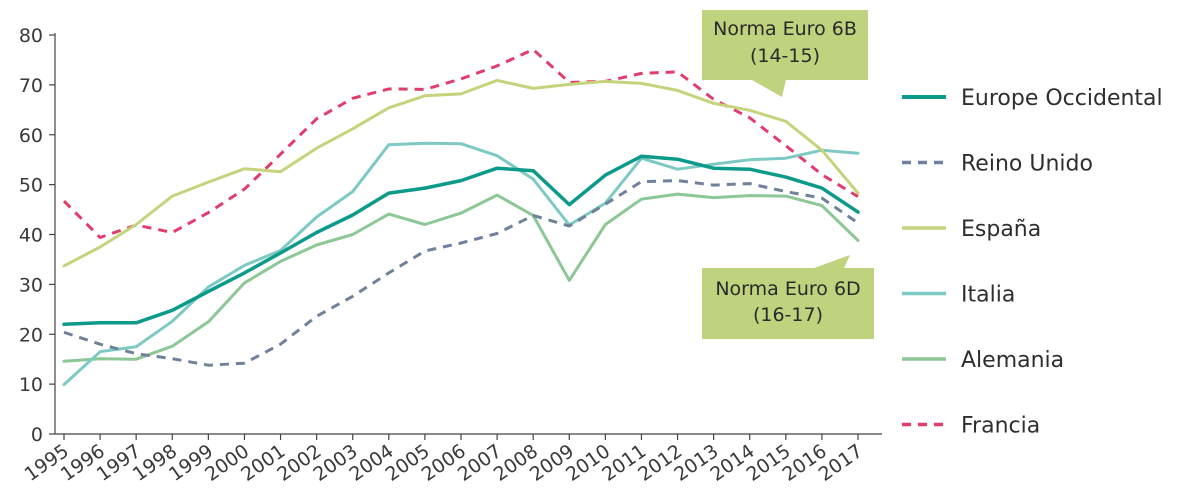  Describe the element at coordinates (31, 186) in the screenshot. I see `y-tick-label: 50` at that location.